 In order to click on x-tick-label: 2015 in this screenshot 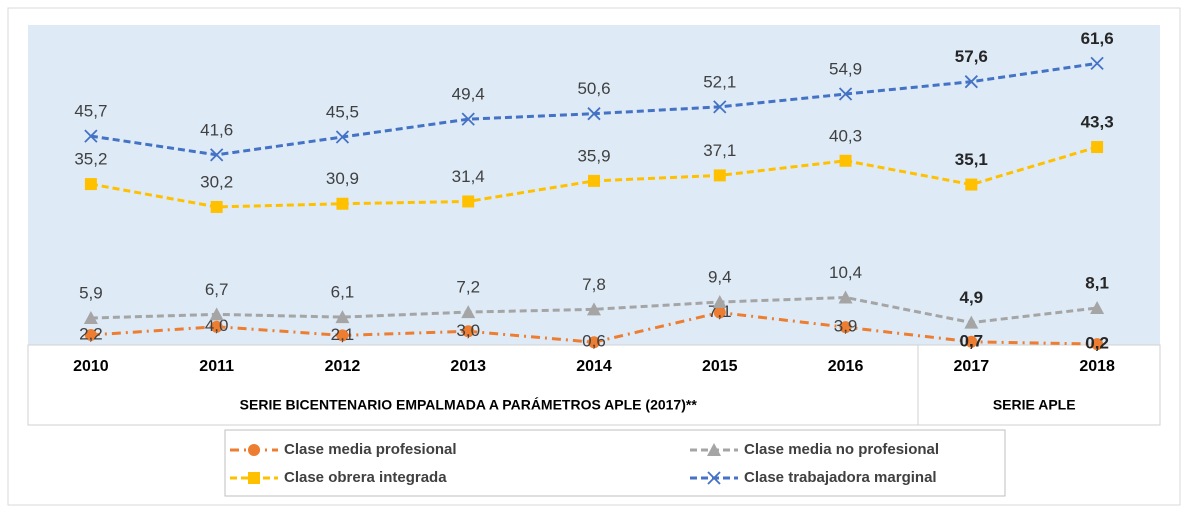, I will do `click(720, 366)`.